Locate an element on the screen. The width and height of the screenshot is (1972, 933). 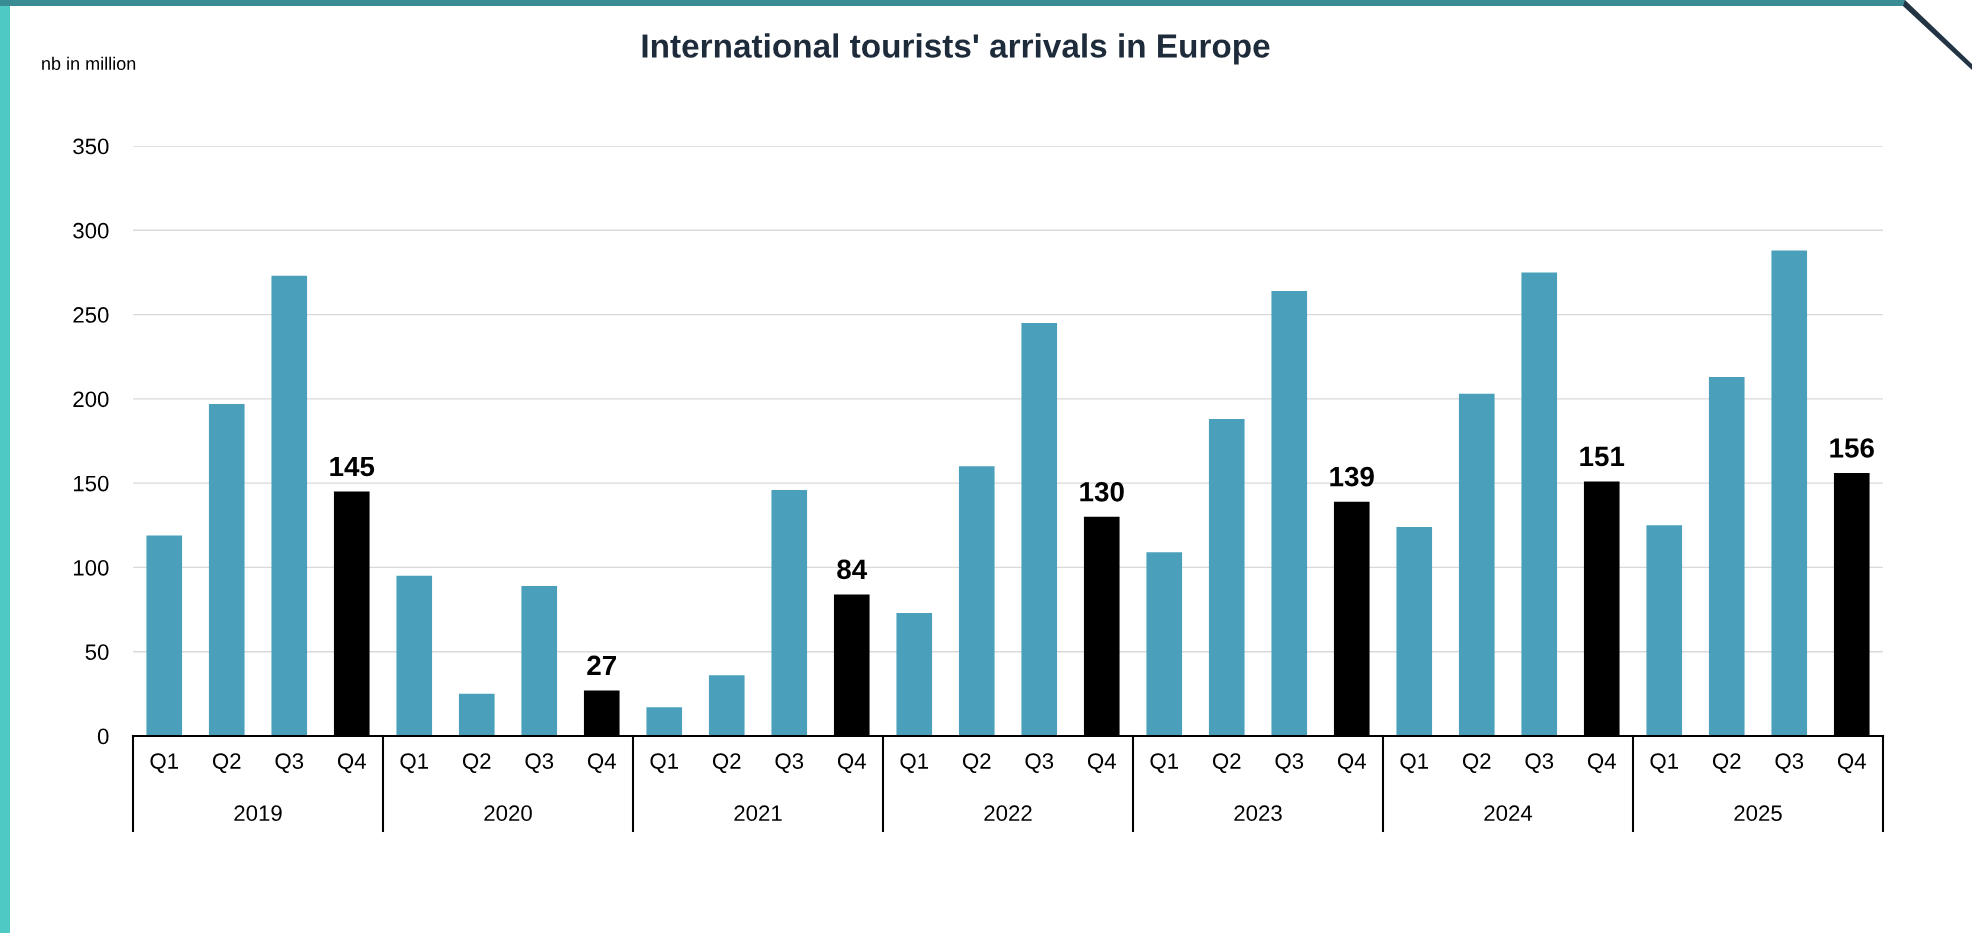
y-tick-label: 300 is located at coordinates (91, 230).